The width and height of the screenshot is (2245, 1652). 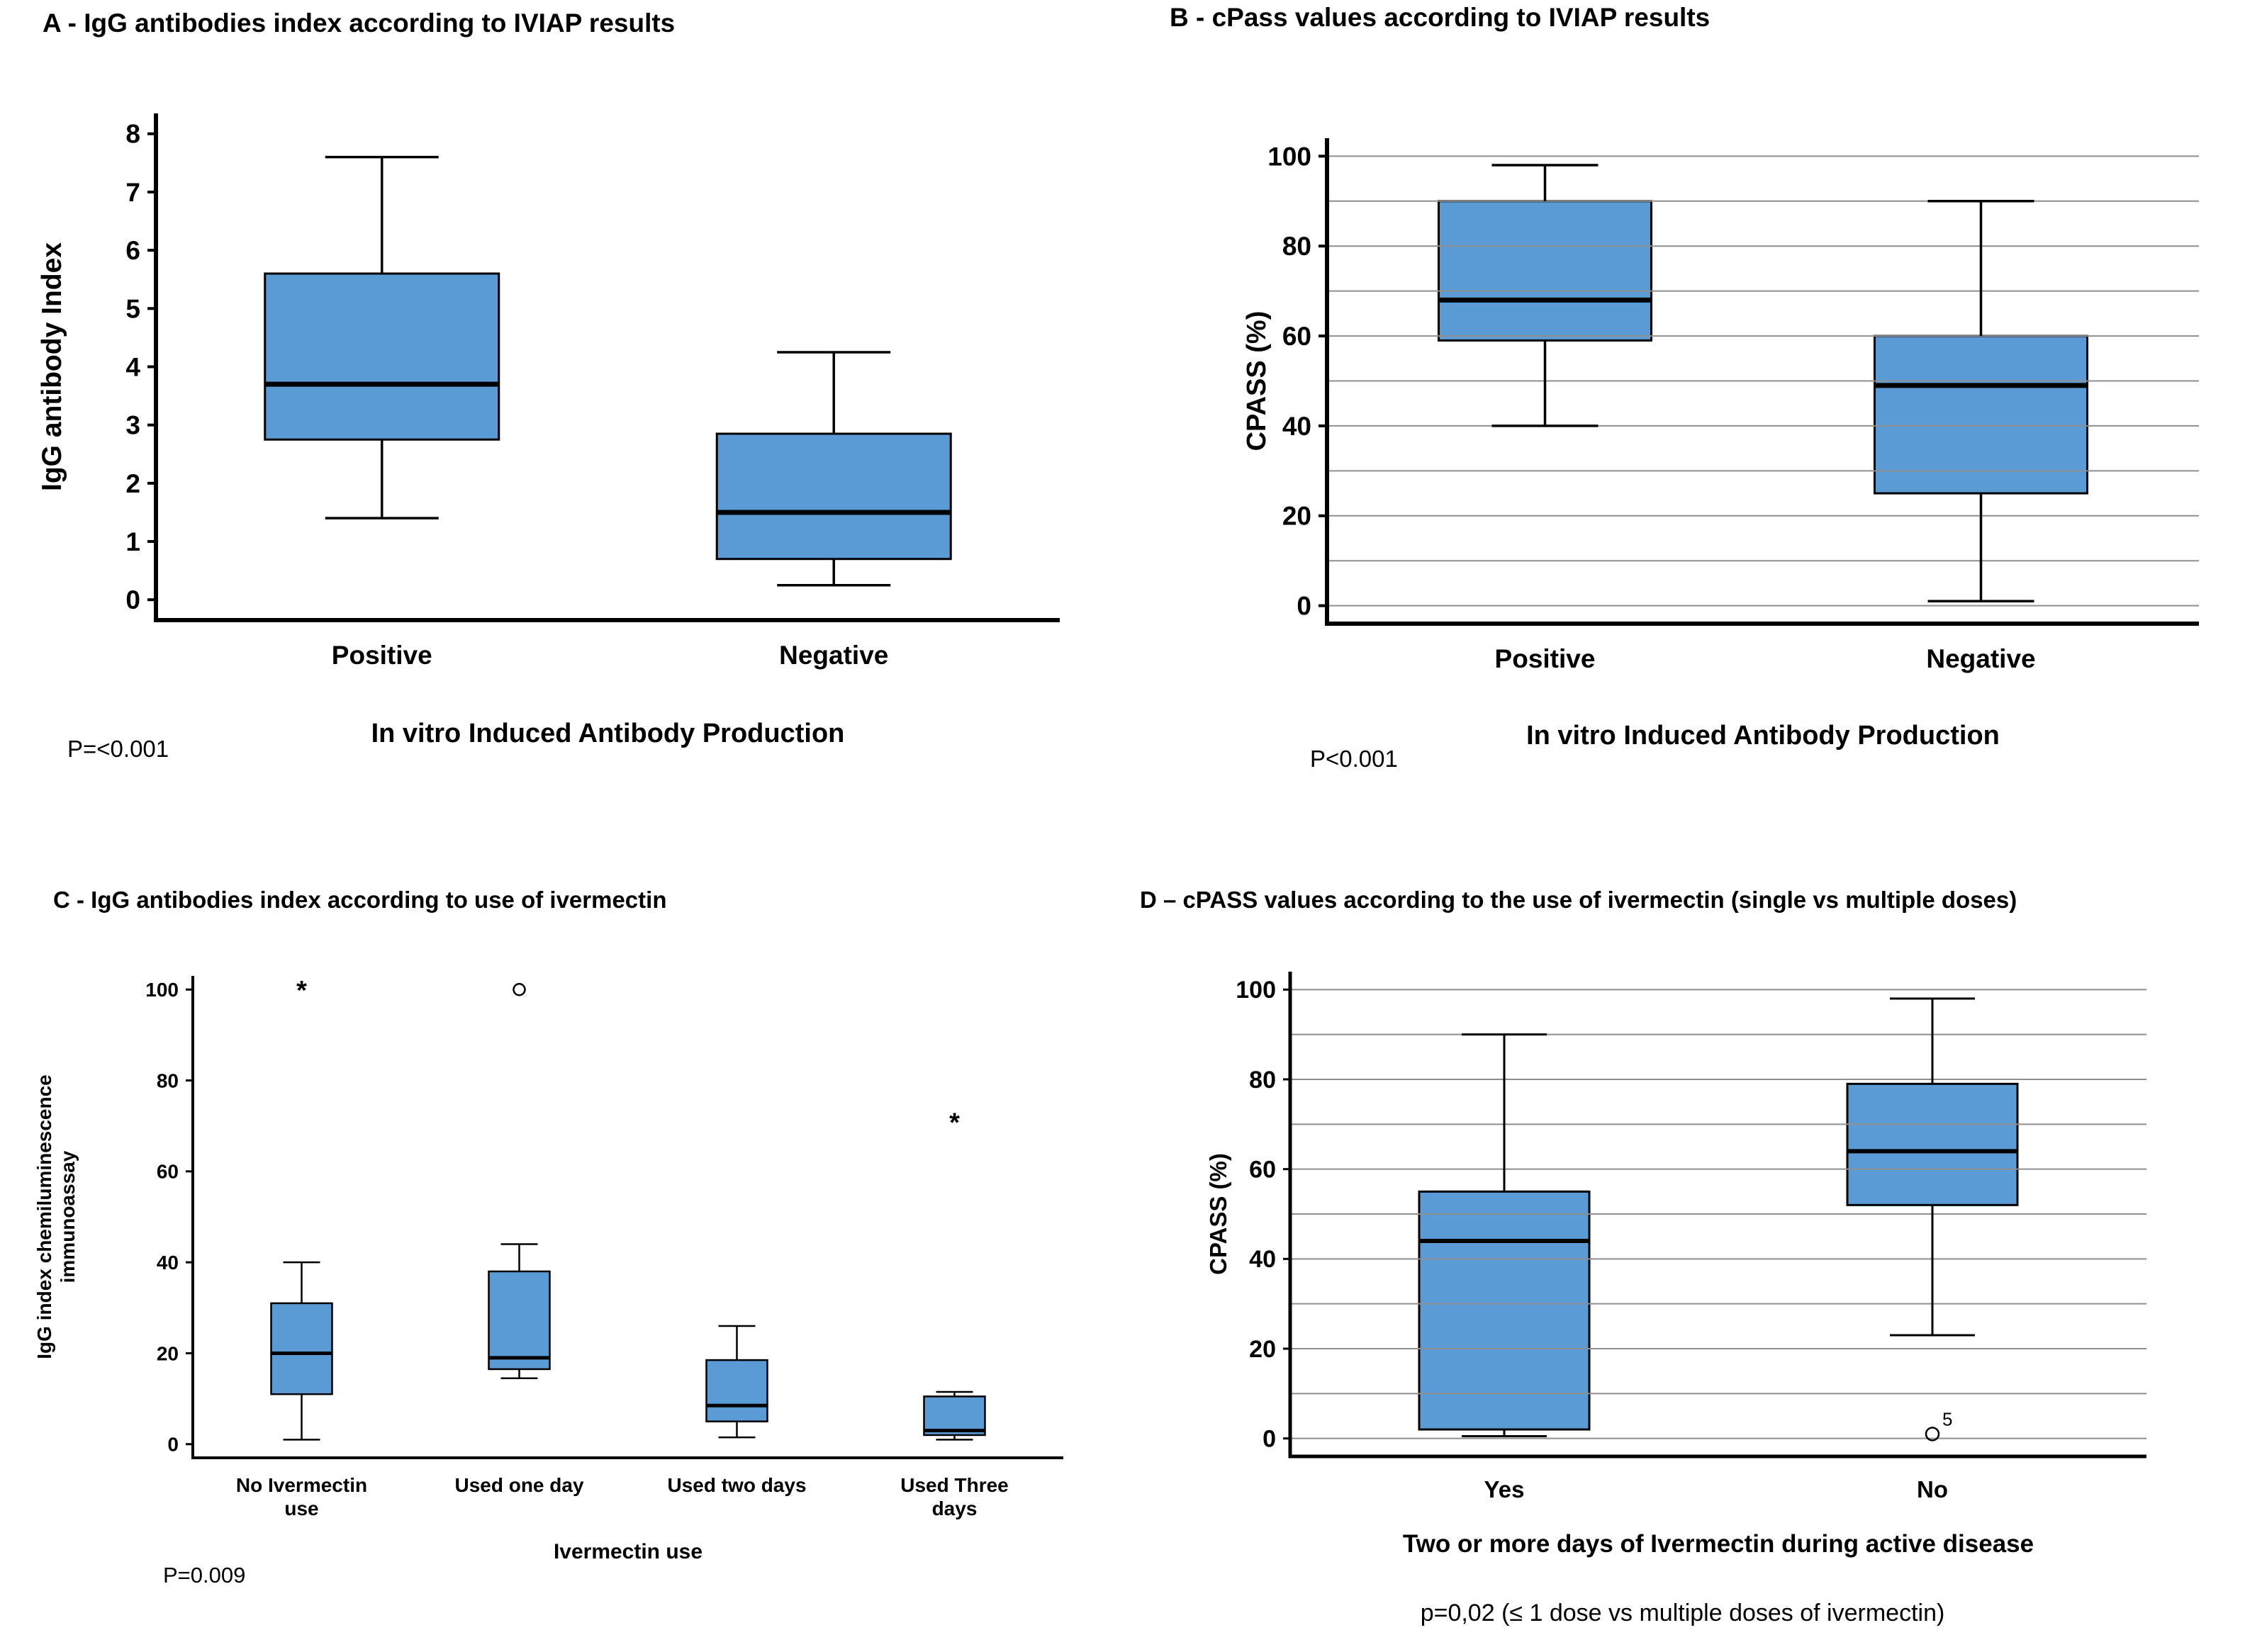 What do you see at coordinates (118, 749) in the screenshot?
I see `panel-A-p-value: P=<0.001` at bounding box center [118, 749].